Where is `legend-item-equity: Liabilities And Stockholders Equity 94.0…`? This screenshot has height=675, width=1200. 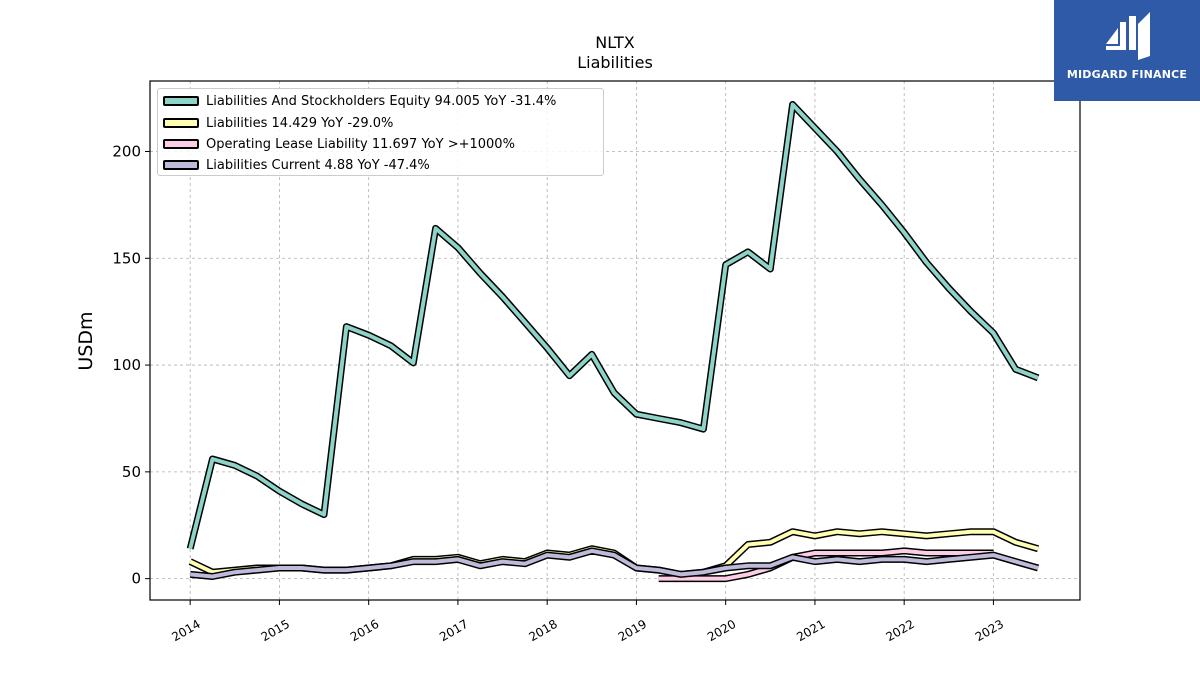 legend-item-equity: Liabilities And Stockholders Equity 94.0… is located at coordinates (360, 101).